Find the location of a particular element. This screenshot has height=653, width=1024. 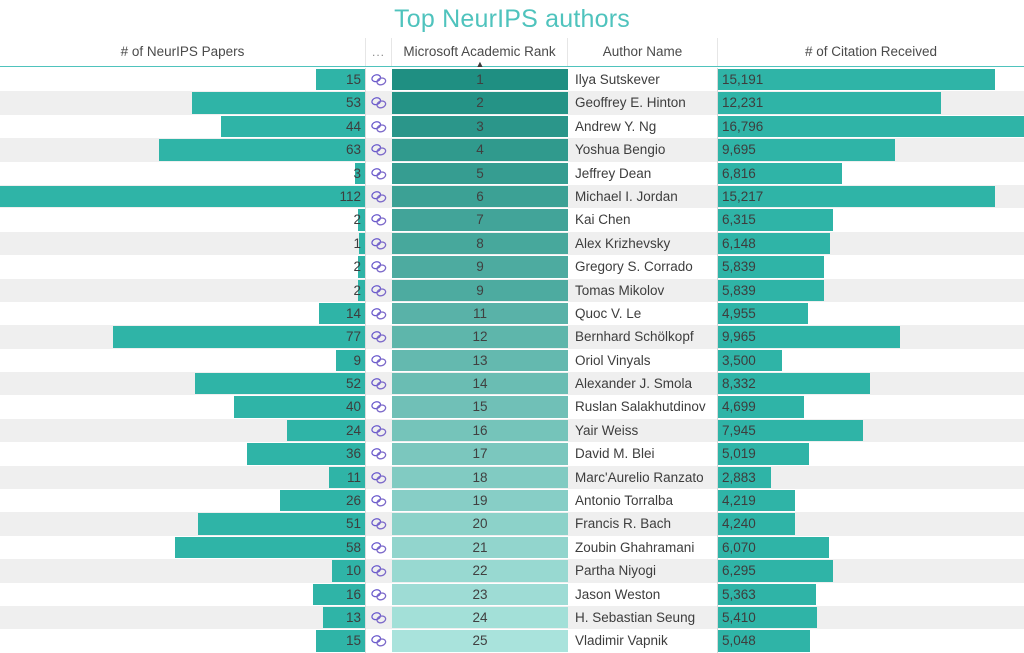

table-row: 15 1 Ilya Sutskever 15,191 is located at coordinates (512, 80).